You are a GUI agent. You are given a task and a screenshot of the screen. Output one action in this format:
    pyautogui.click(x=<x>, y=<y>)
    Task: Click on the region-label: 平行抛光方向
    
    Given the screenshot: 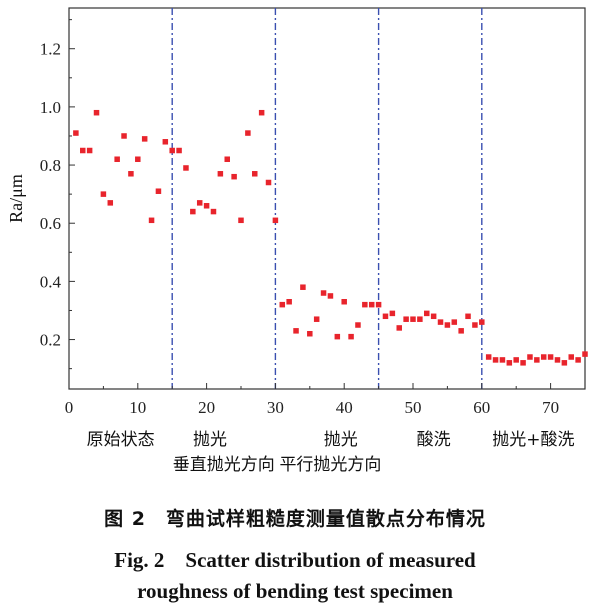 What is the action you would take?
    pyautogui.click(x=330, y=465)
    